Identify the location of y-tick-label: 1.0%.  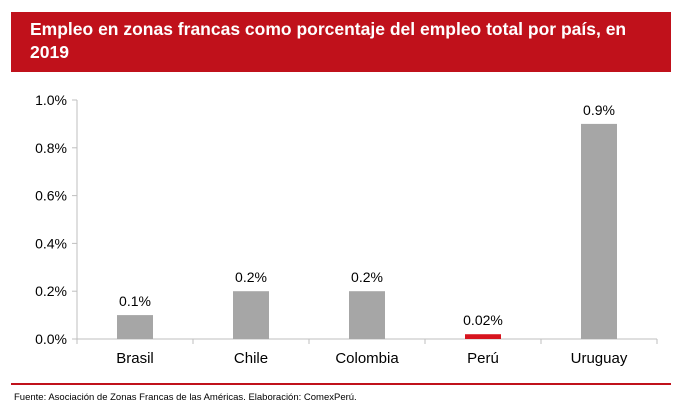
(51, 100).